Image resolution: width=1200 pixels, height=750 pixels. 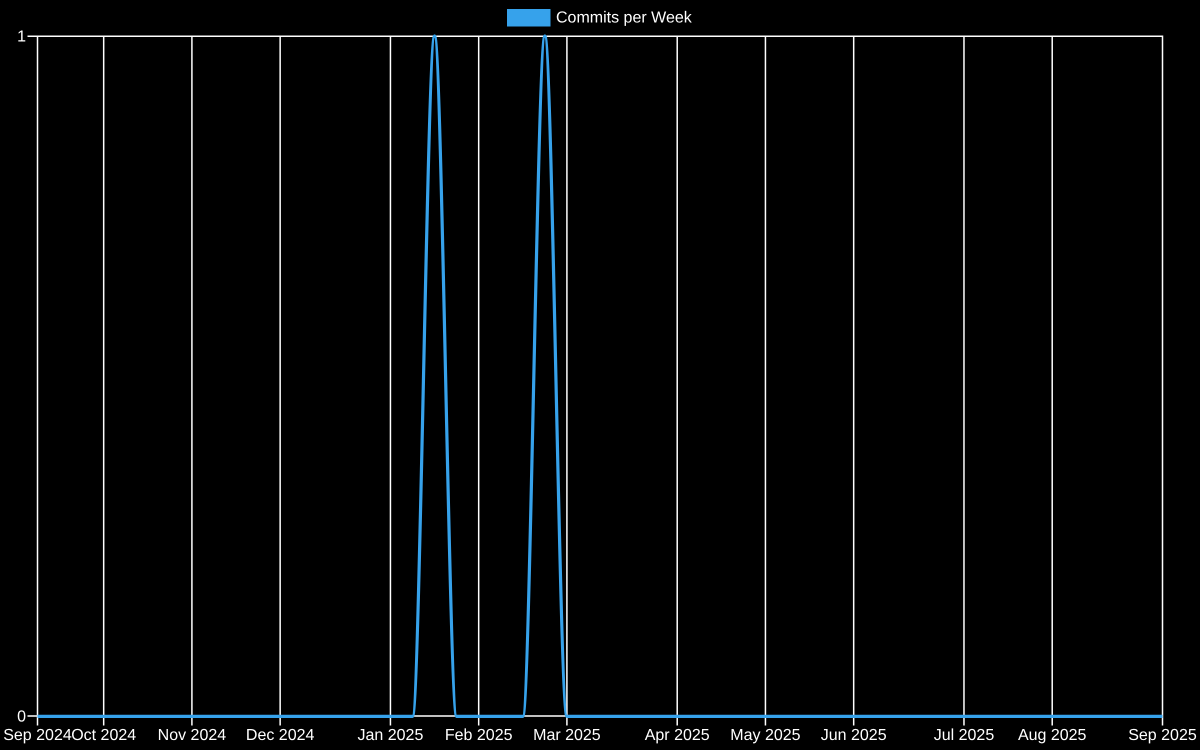 What do you see at coordinates (854, 735) in the screenshot?
I see `svg-text: Jun 2025` at bounding box center [854, 735].